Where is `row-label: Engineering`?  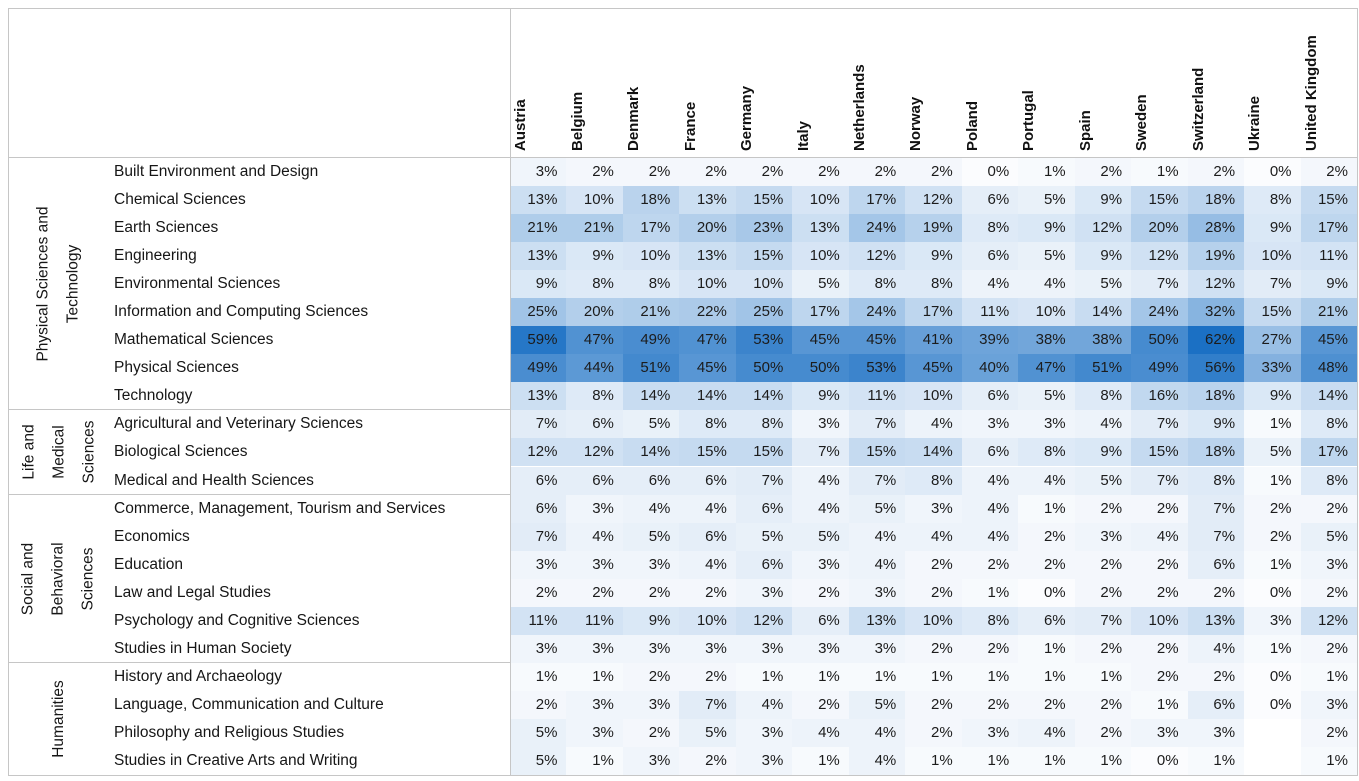
row-label: Engineering is located at coordinates (155, 256).